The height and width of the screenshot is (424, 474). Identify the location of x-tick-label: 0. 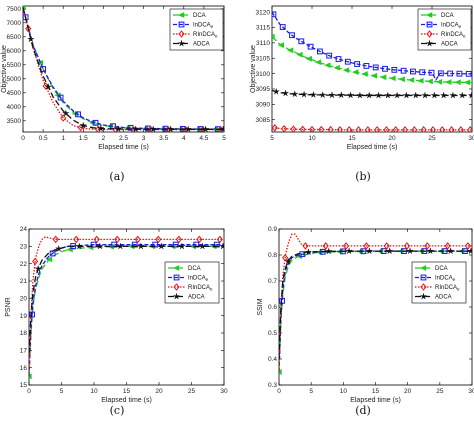
(23, 138).